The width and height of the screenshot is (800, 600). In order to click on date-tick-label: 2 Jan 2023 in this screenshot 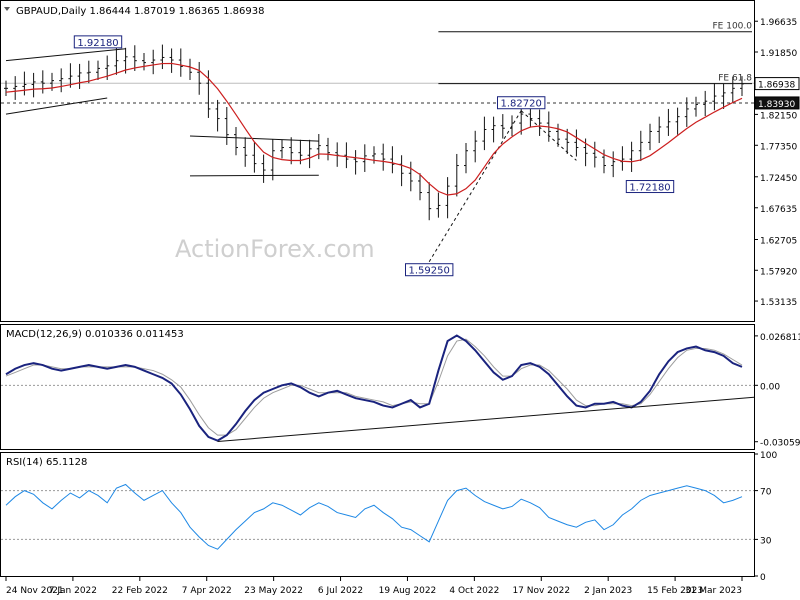, I will do `click(608, 591)`.